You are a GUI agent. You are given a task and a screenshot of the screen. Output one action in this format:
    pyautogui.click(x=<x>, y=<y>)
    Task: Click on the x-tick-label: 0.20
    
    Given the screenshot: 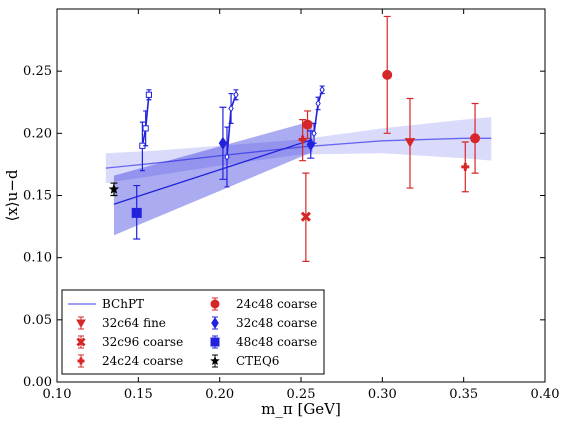 What is the action you would take?
    pyautogui.click(x=219, y=394)
    